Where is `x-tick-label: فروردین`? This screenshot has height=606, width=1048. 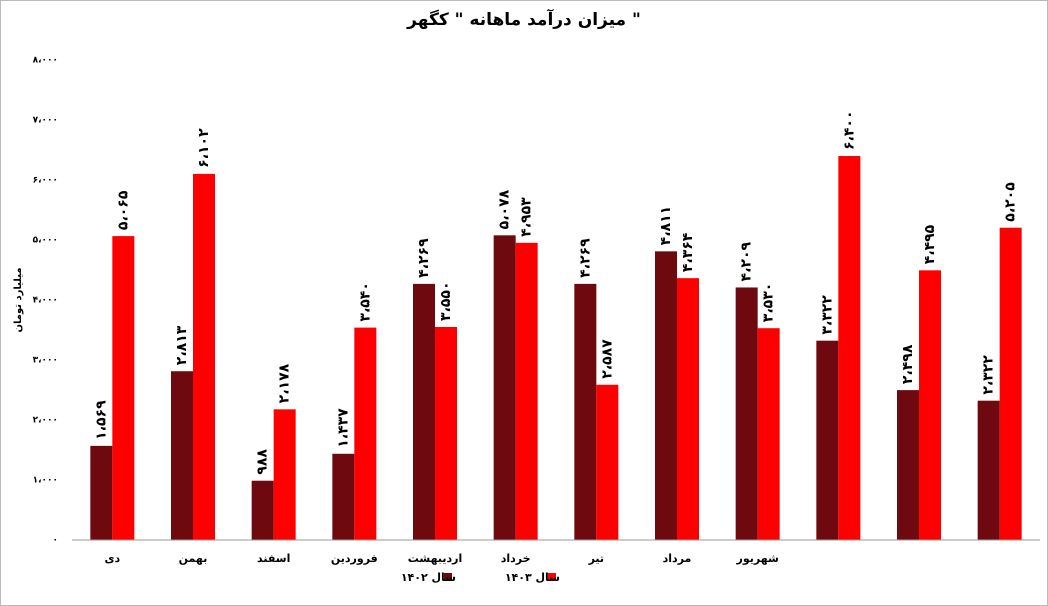
x-tick-label: فروردین is located at coordinates (354, 558).